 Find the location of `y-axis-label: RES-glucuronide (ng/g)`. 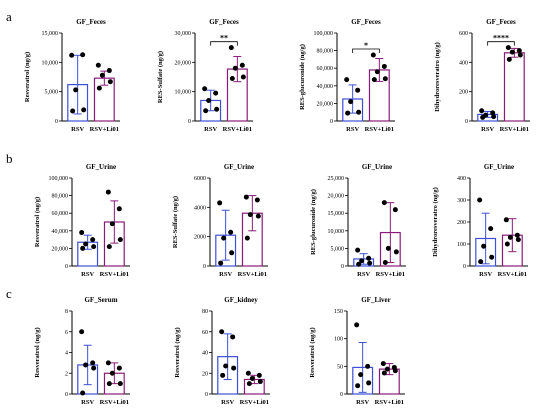

y-axis-label: RES-glucuronide (ng/g) is located at coordinates (313, 222).